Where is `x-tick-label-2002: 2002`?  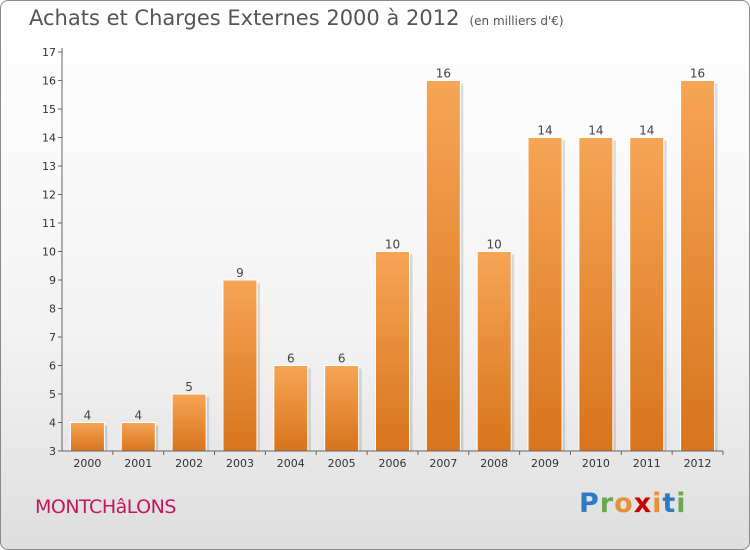 x-tick-label-2002: 2002 is located at coordinates (189, 463).